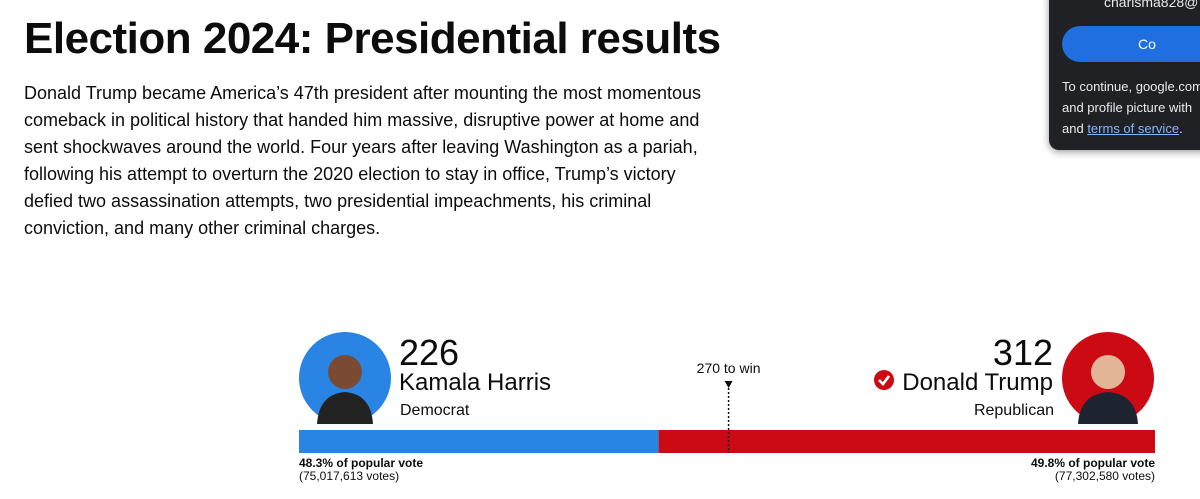 Image resolution: width=1200 pixels, height=499 pixels. I want to click on winner-check, so click(884, 380).